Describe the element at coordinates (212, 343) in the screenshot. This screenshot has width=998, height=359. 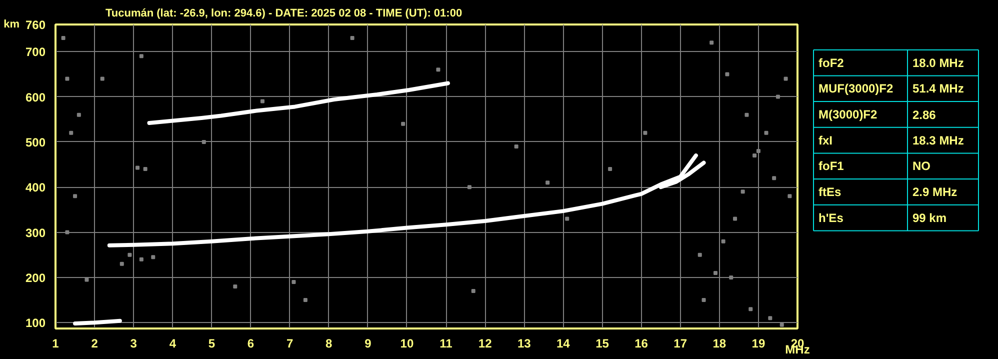
I see `x-tick-label: 5` at that location.